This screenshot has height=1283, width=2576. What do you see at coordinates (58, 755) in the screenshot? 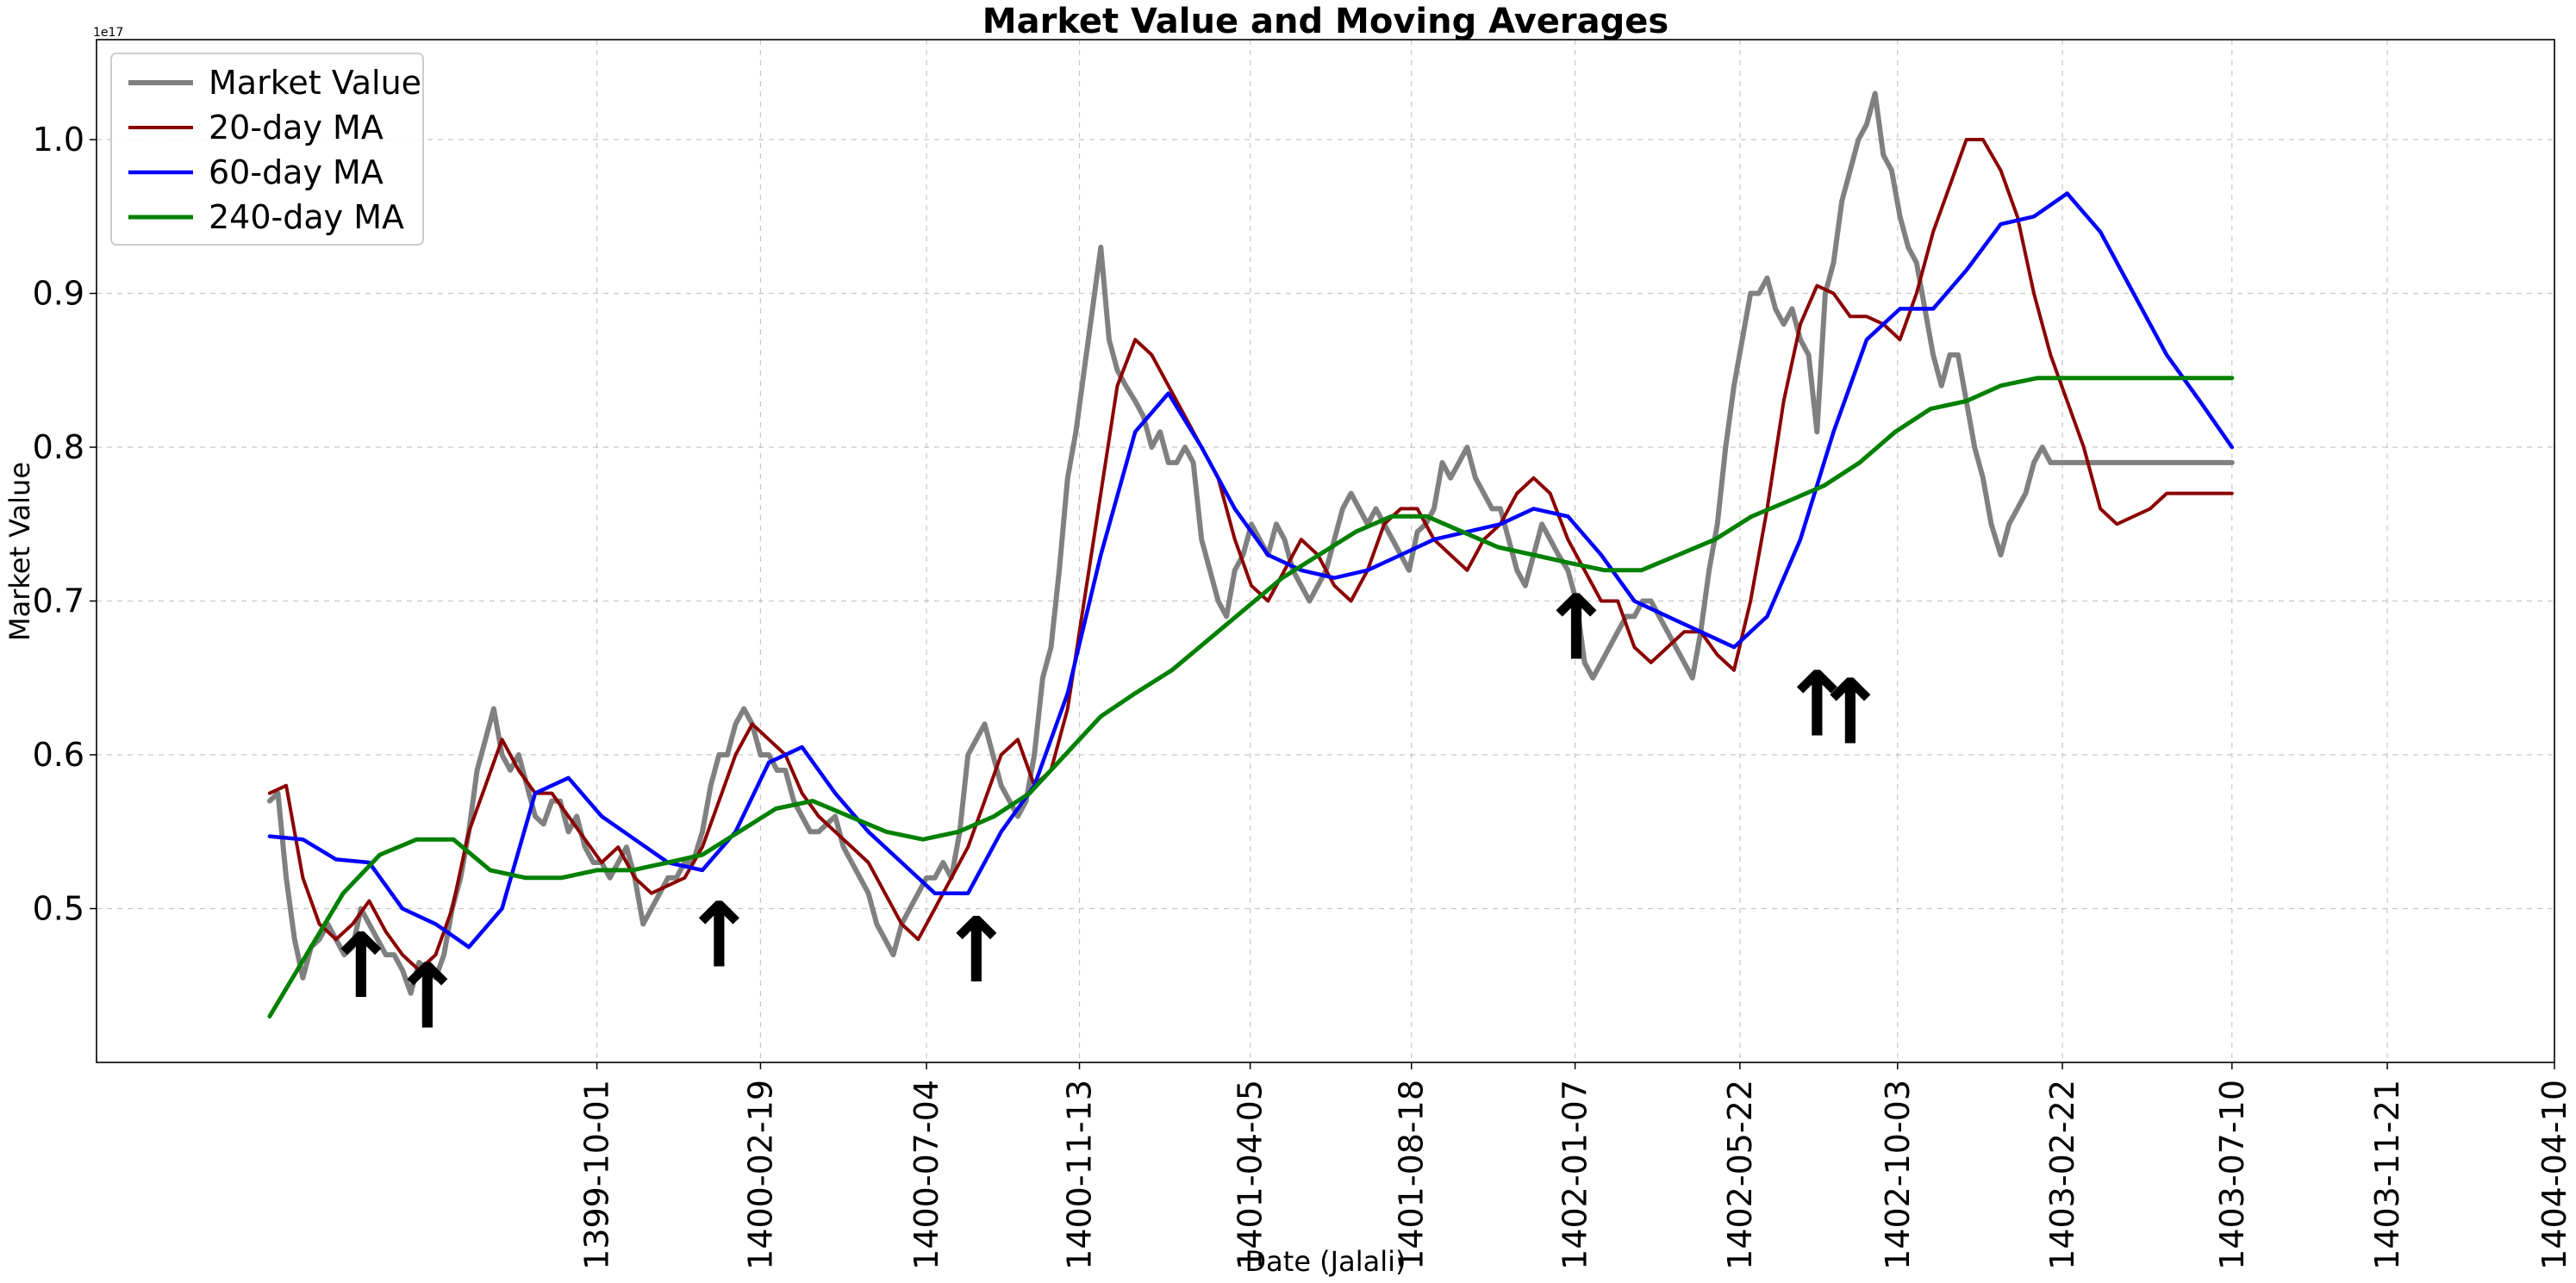
I see `y-tick-label: 0.6` at bounding box center [58, 755].